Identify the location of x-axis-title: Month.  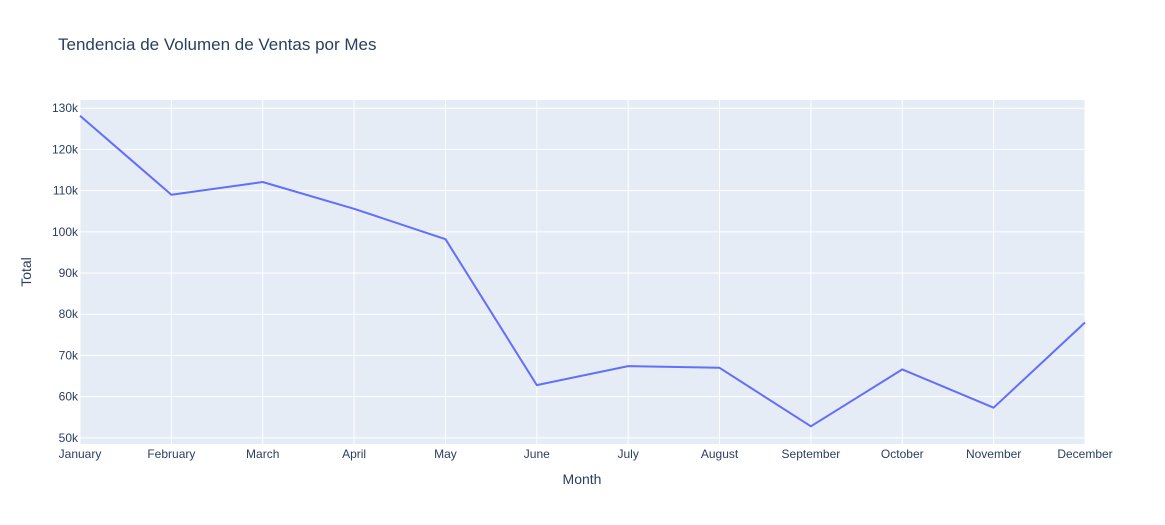
(582, 479).